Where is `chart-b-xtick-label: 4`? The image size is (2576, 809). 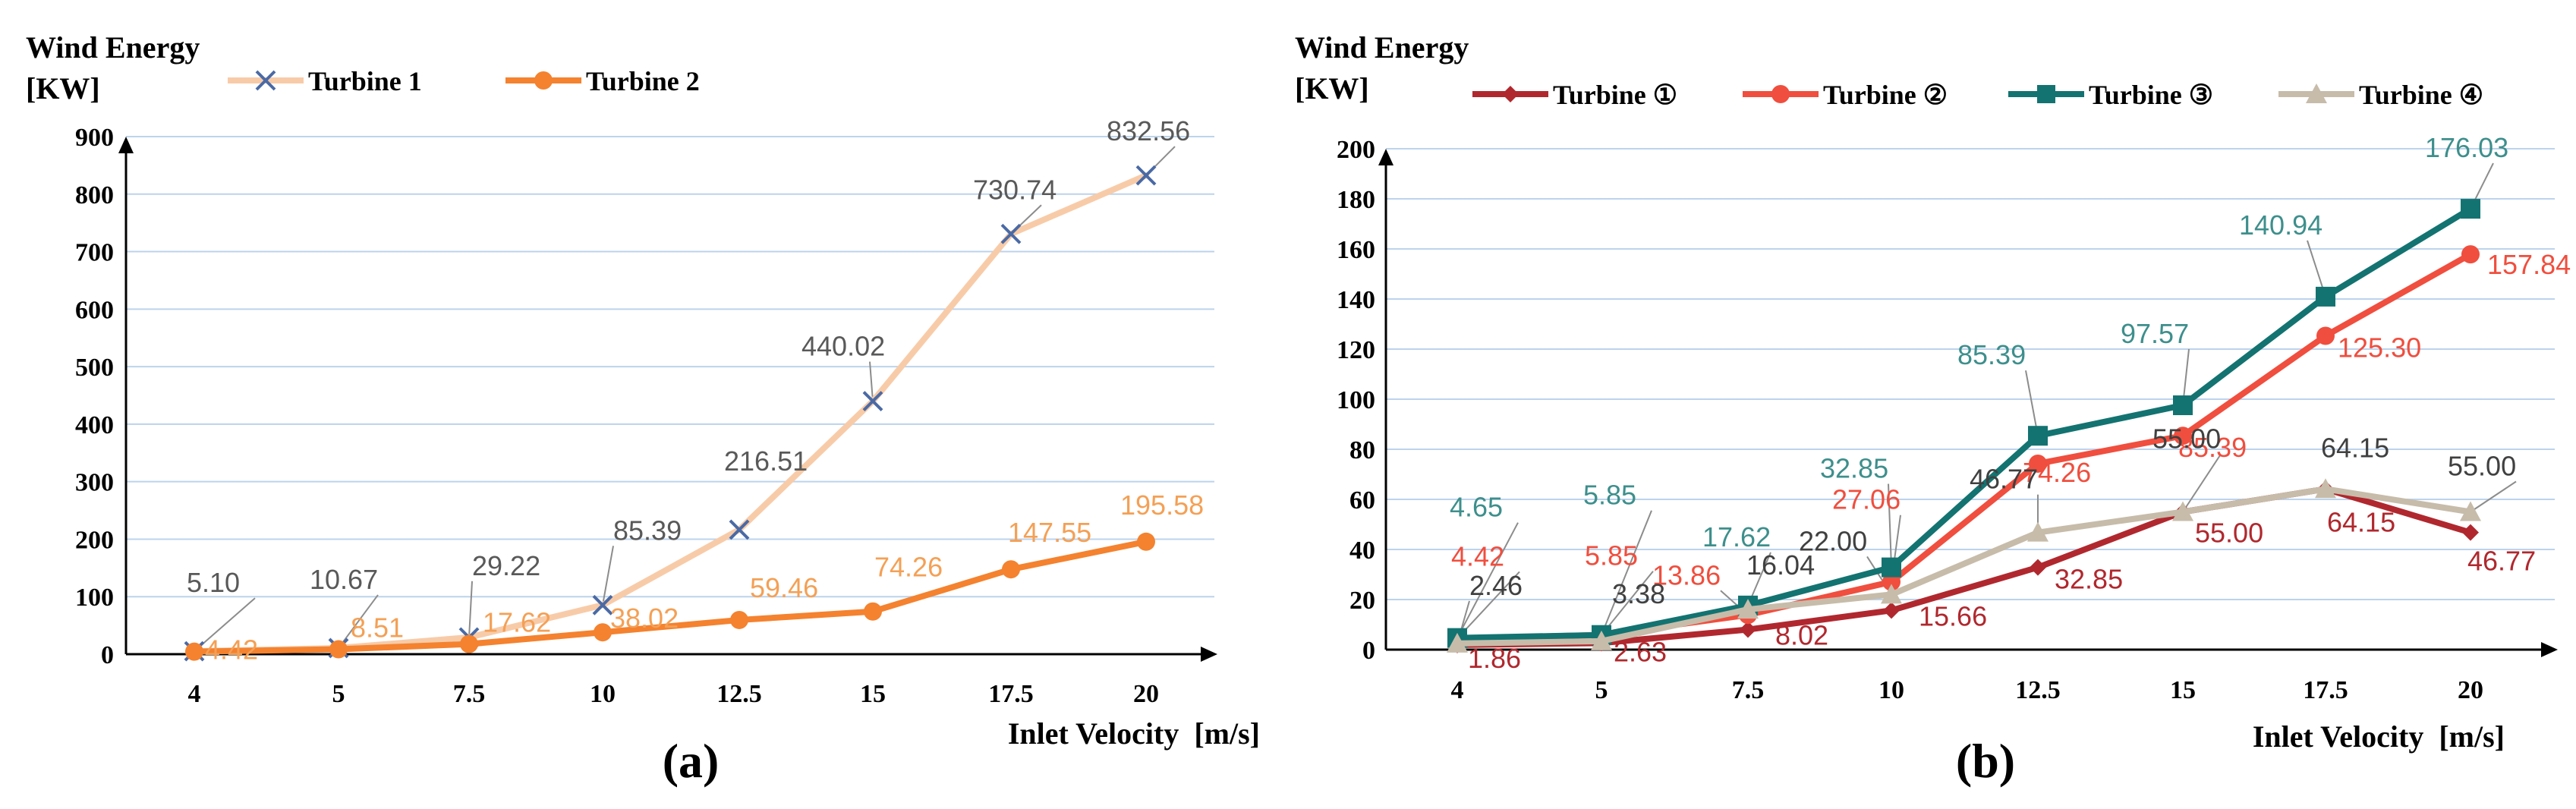
chart-b-xtick-label: 4 is located at coordinates (1457, 690).